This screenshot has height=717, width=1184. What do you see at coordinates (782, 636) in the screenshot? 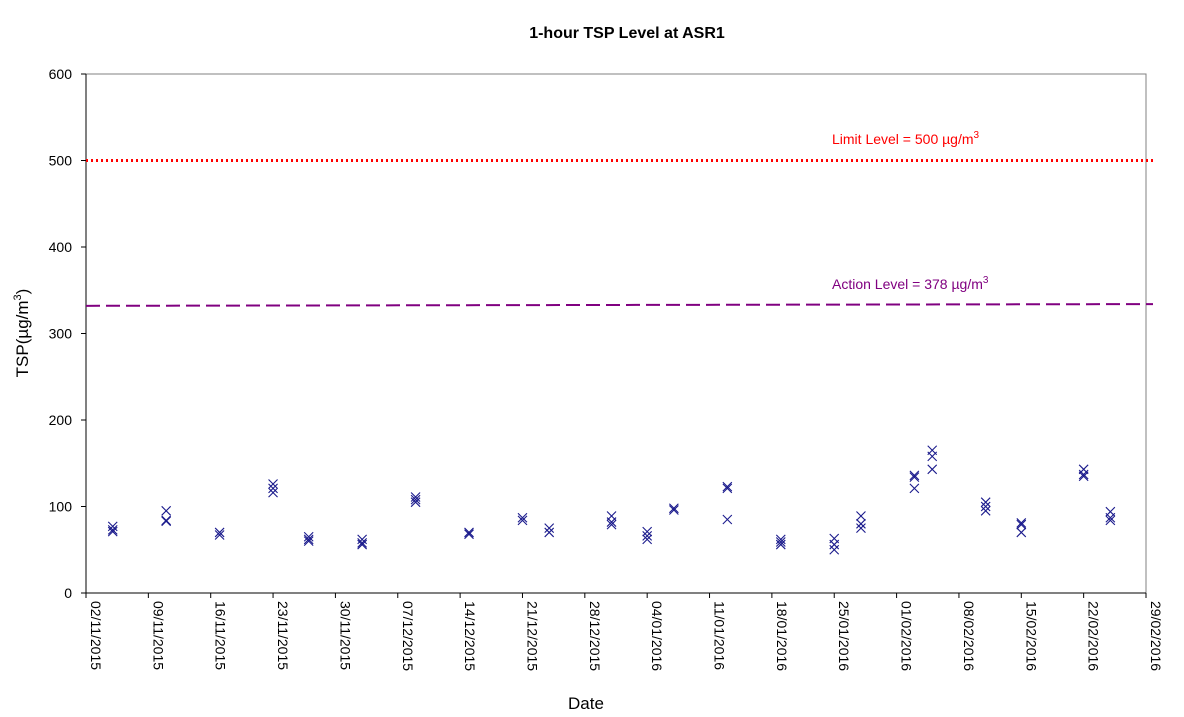
I see `x-tick-label: 18/01/2016` at bounding box center [782, 636].